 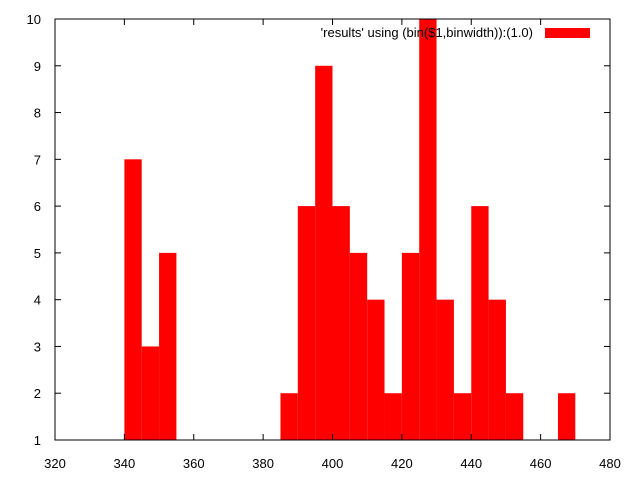 What do you see at coordinates (37, 66) in the screenshot?
I see `y-tick-label: 9` at bounding box center [37, 66].